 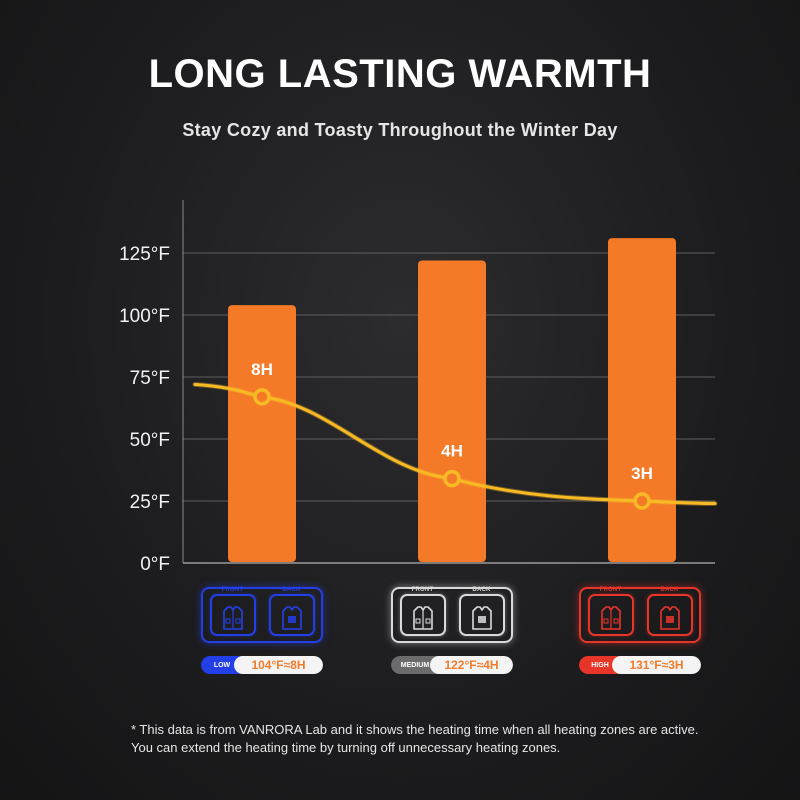 I want to click on mode-level-label: HIGH, so click(x=600, y=665).